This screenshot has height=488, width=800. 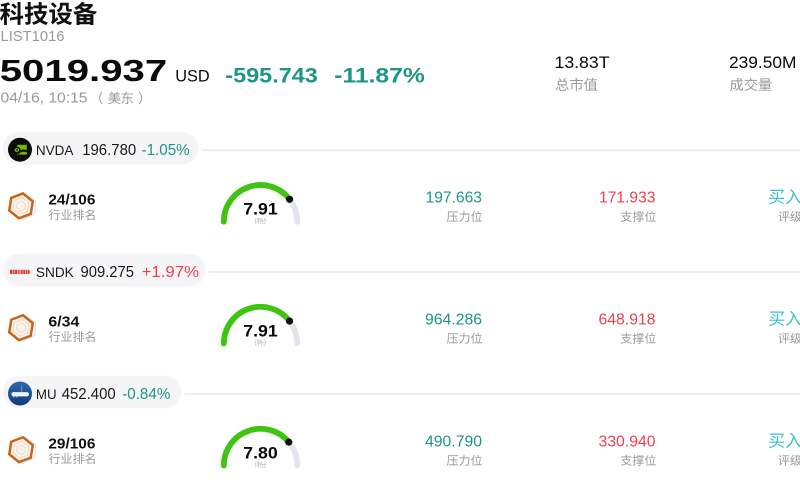 I want to click on svg-text: 452.400, so click(x=89, y=394).